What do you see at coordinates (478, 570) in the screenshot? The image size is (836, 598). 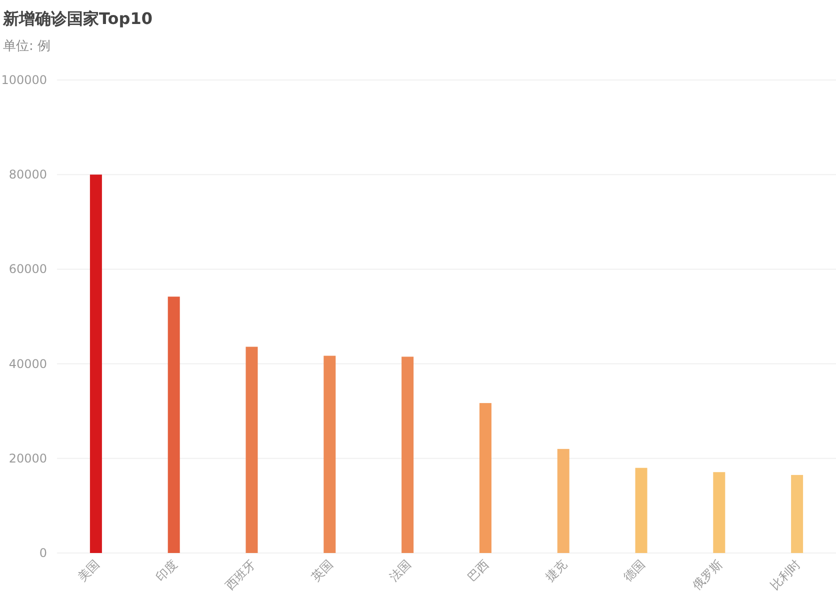 I see `x-tick-label: 巴西` at bounding box center [478, 570].